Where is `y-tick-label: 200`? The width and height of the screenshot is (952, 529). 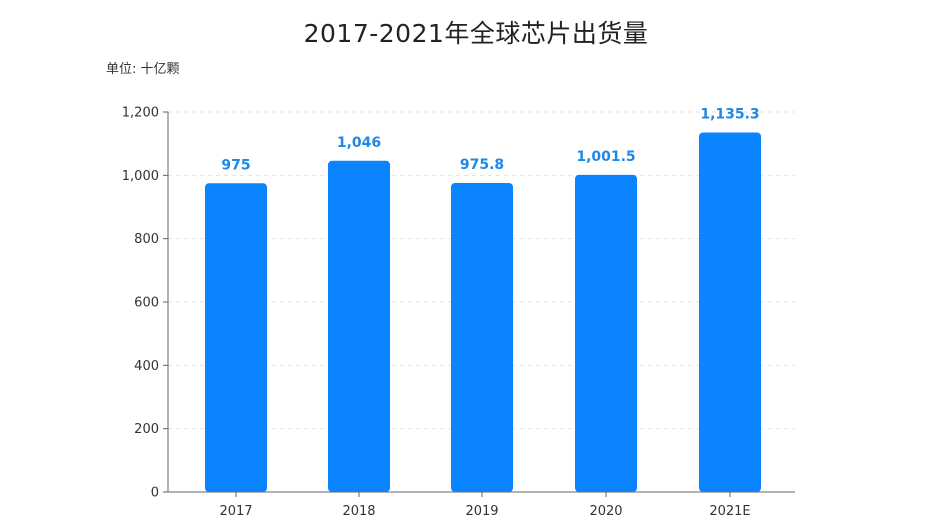
y-tick-label: 200 is located at coordinates (146, 429).